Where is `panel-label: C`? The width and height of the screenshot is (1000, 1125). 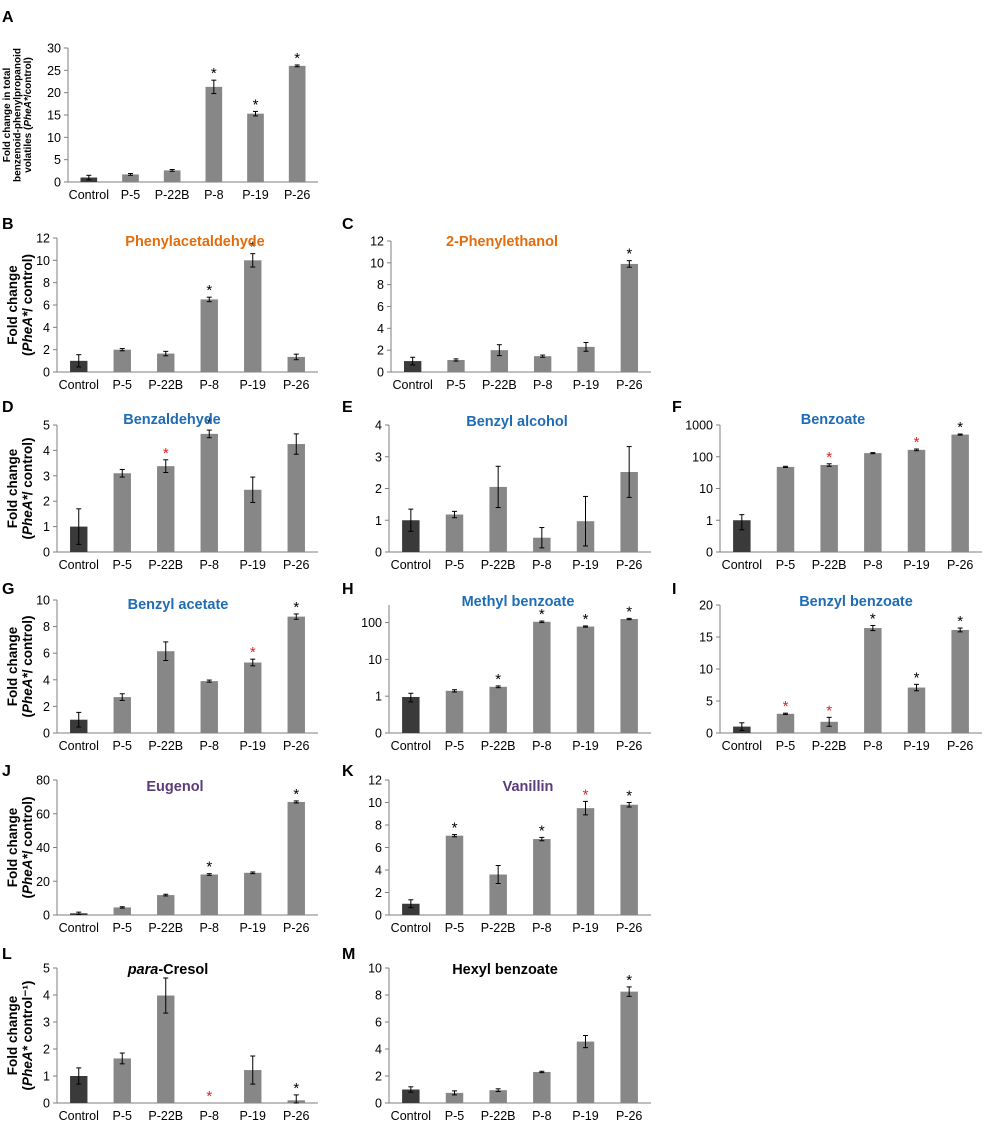
panel-label: C is located at coordinates (348, 224).